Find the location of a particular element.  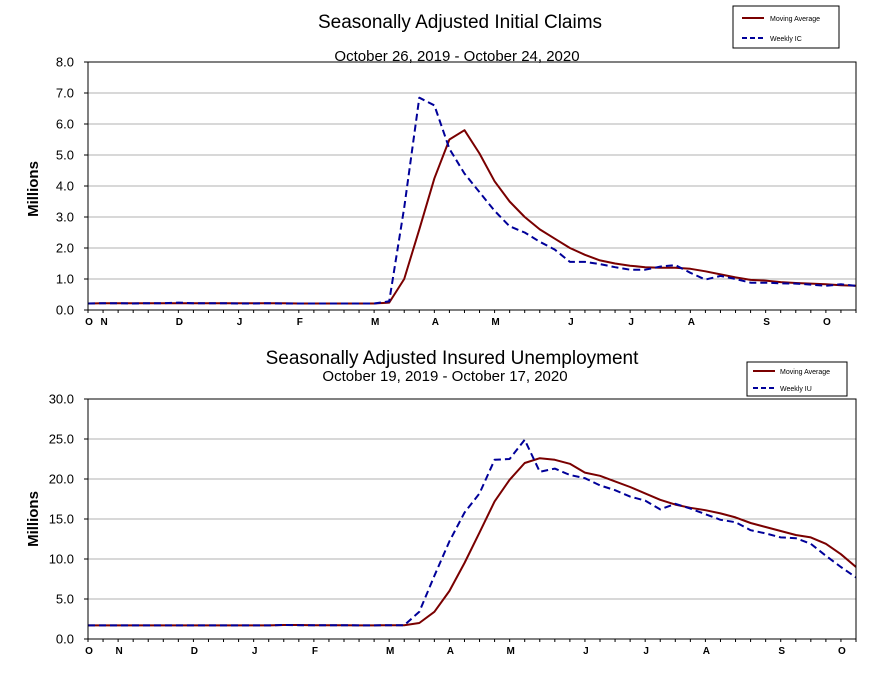

y-tick-label: 8.0 is located at coordinates (65, 62).